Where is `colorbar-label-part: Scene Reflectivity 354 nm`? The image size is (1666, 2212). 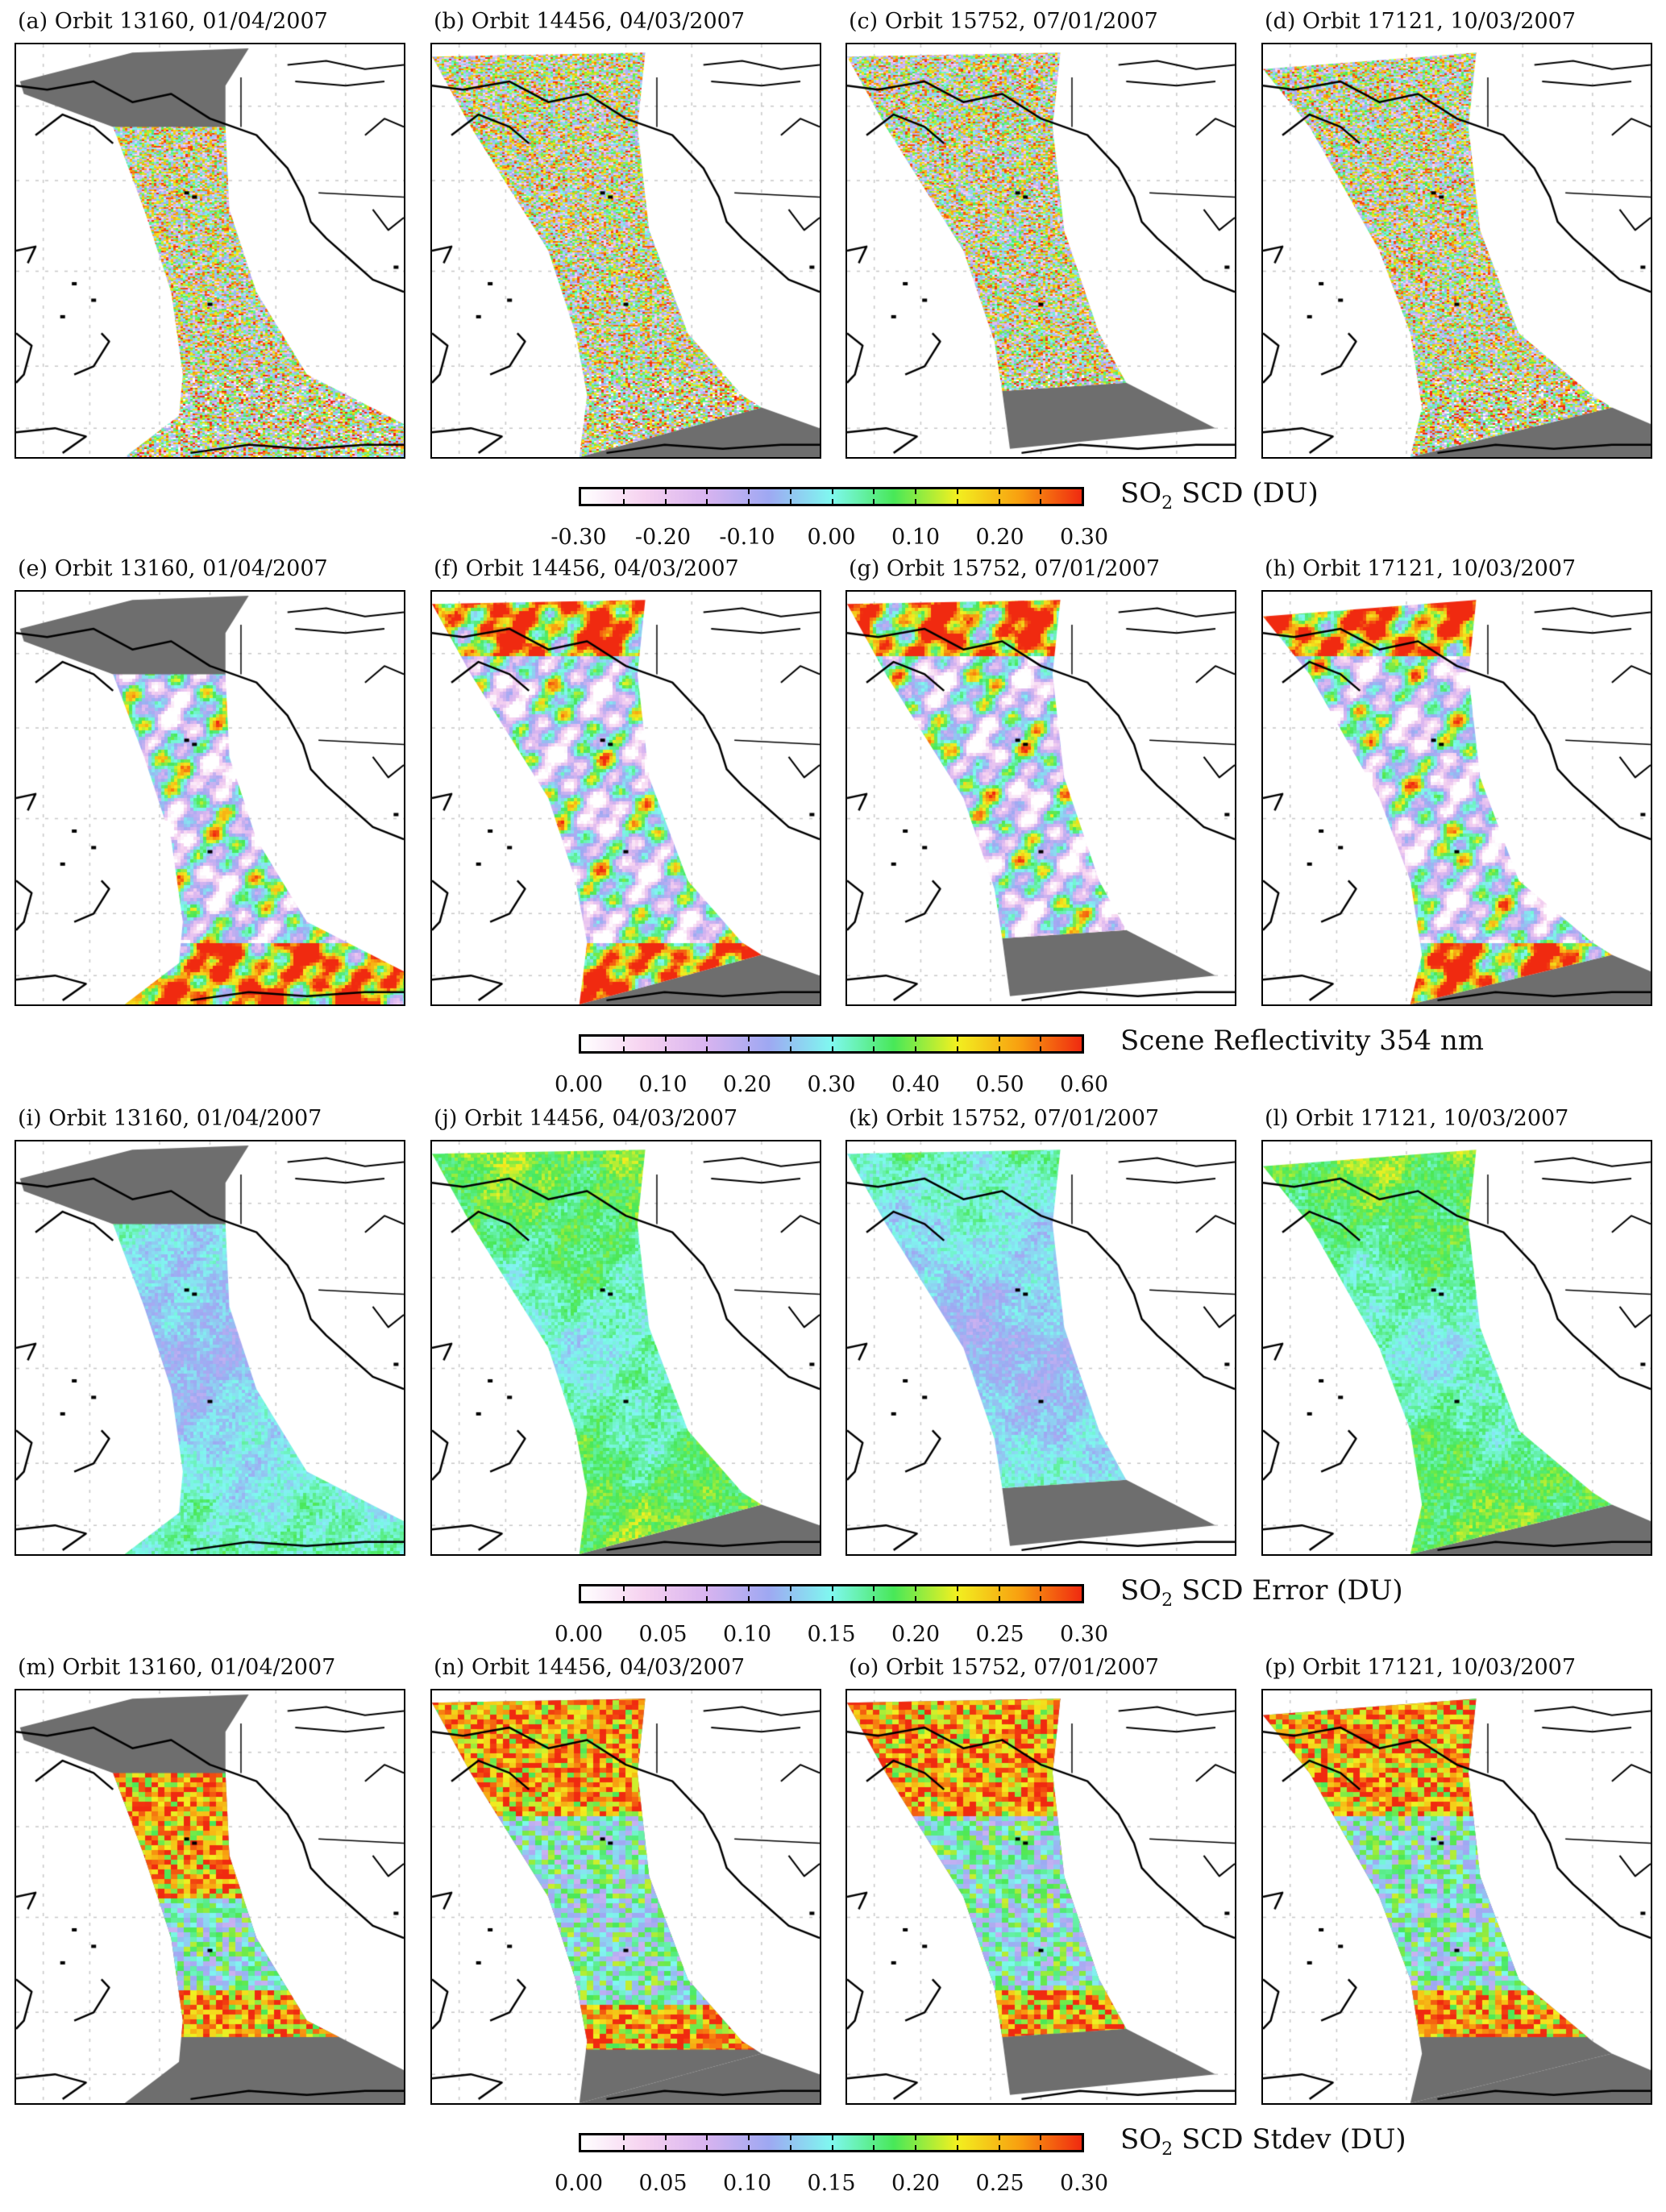 colorbar-label-part: Scene Reflectivity 354 nm is located at coordinates (1302, 1041).